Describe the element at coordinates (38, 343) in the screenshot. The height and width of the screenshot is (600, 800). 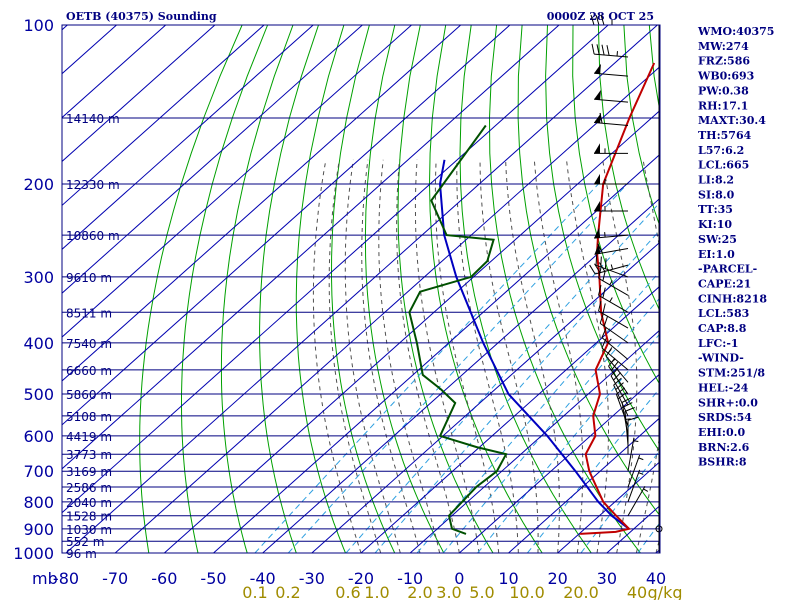
I see `pressure-tick-label: 400` at that location.